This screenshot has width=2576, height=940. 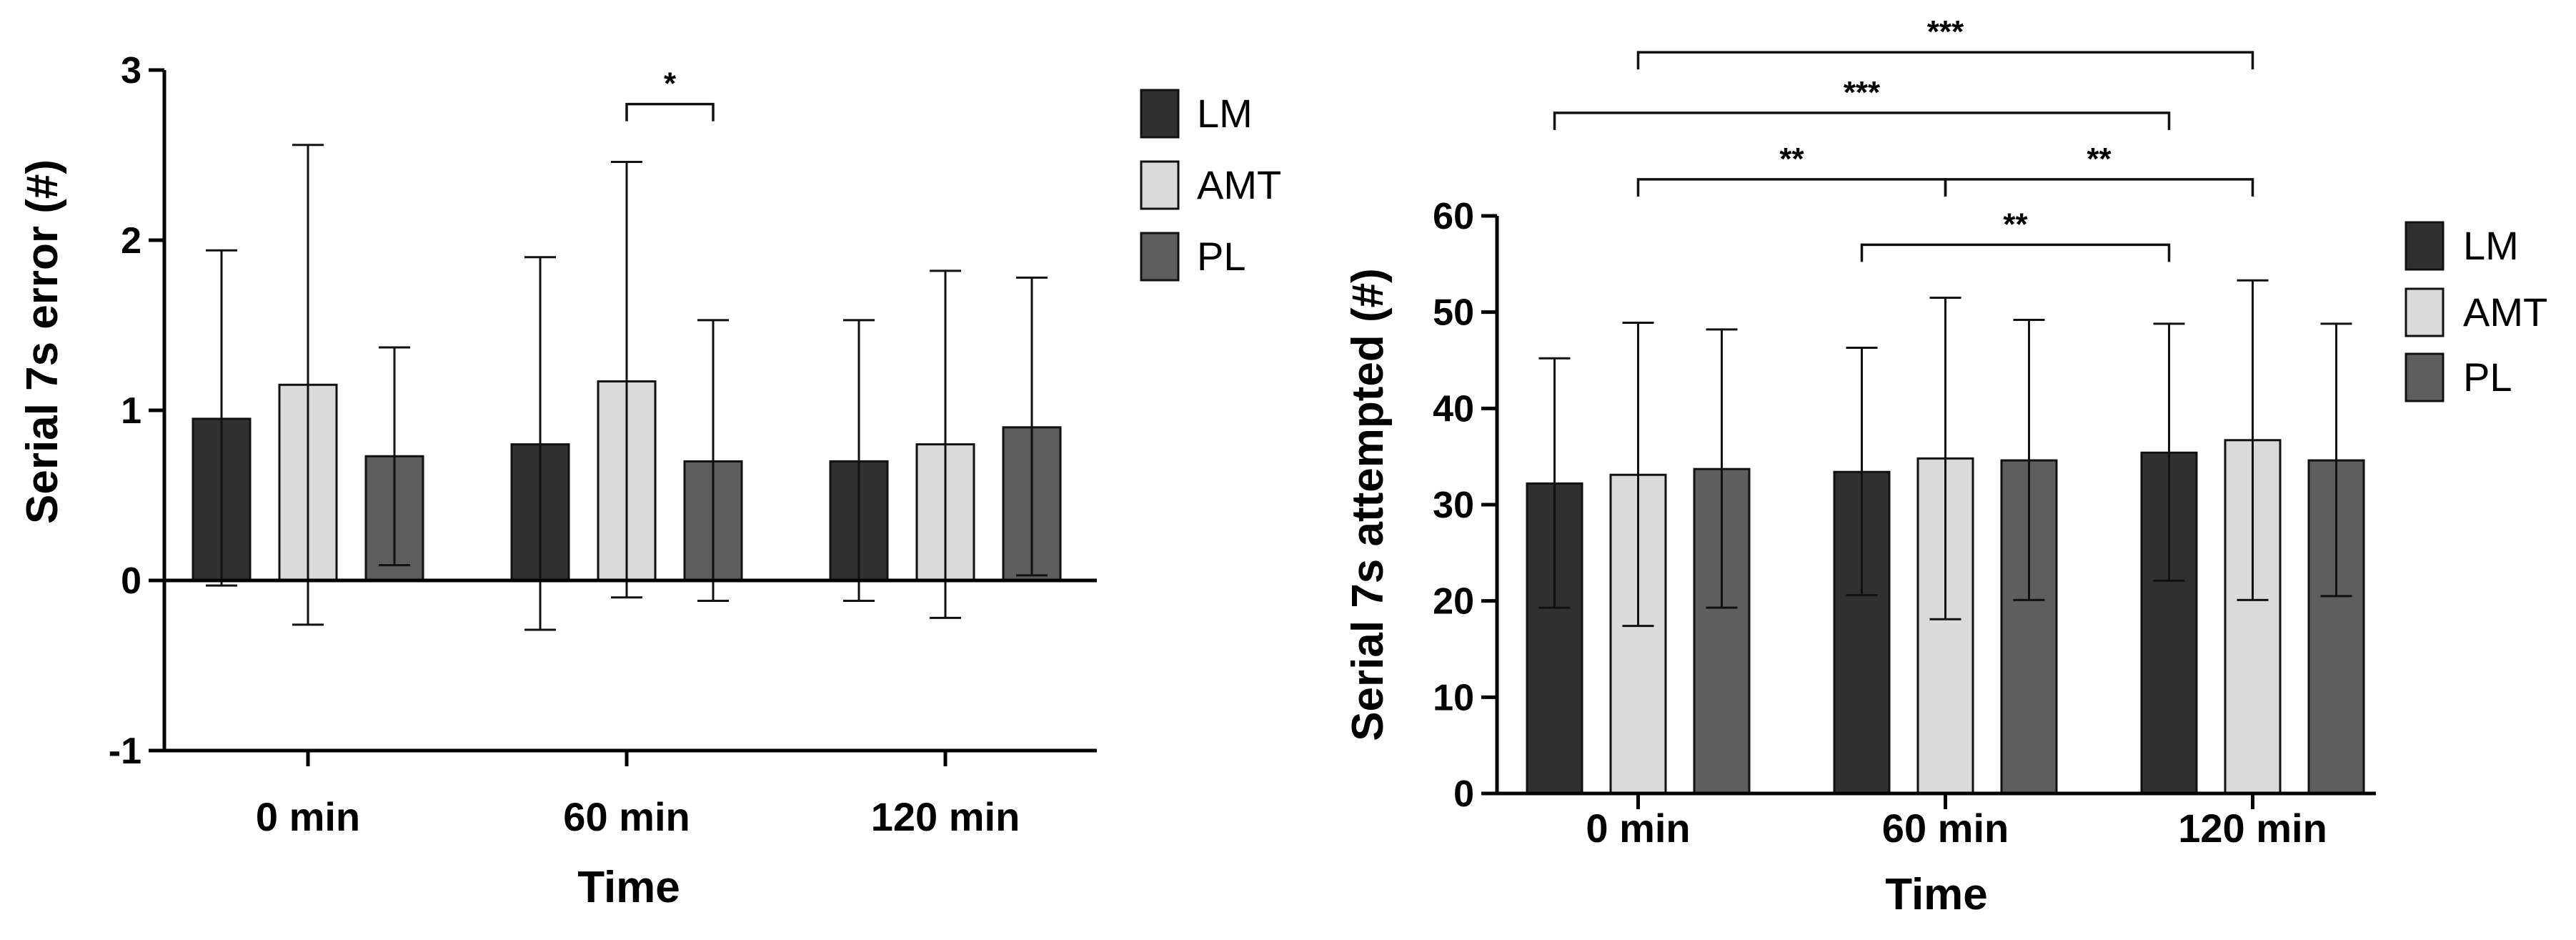 I want to click on y-tick-label: 10, so click(x=1453, y=698).